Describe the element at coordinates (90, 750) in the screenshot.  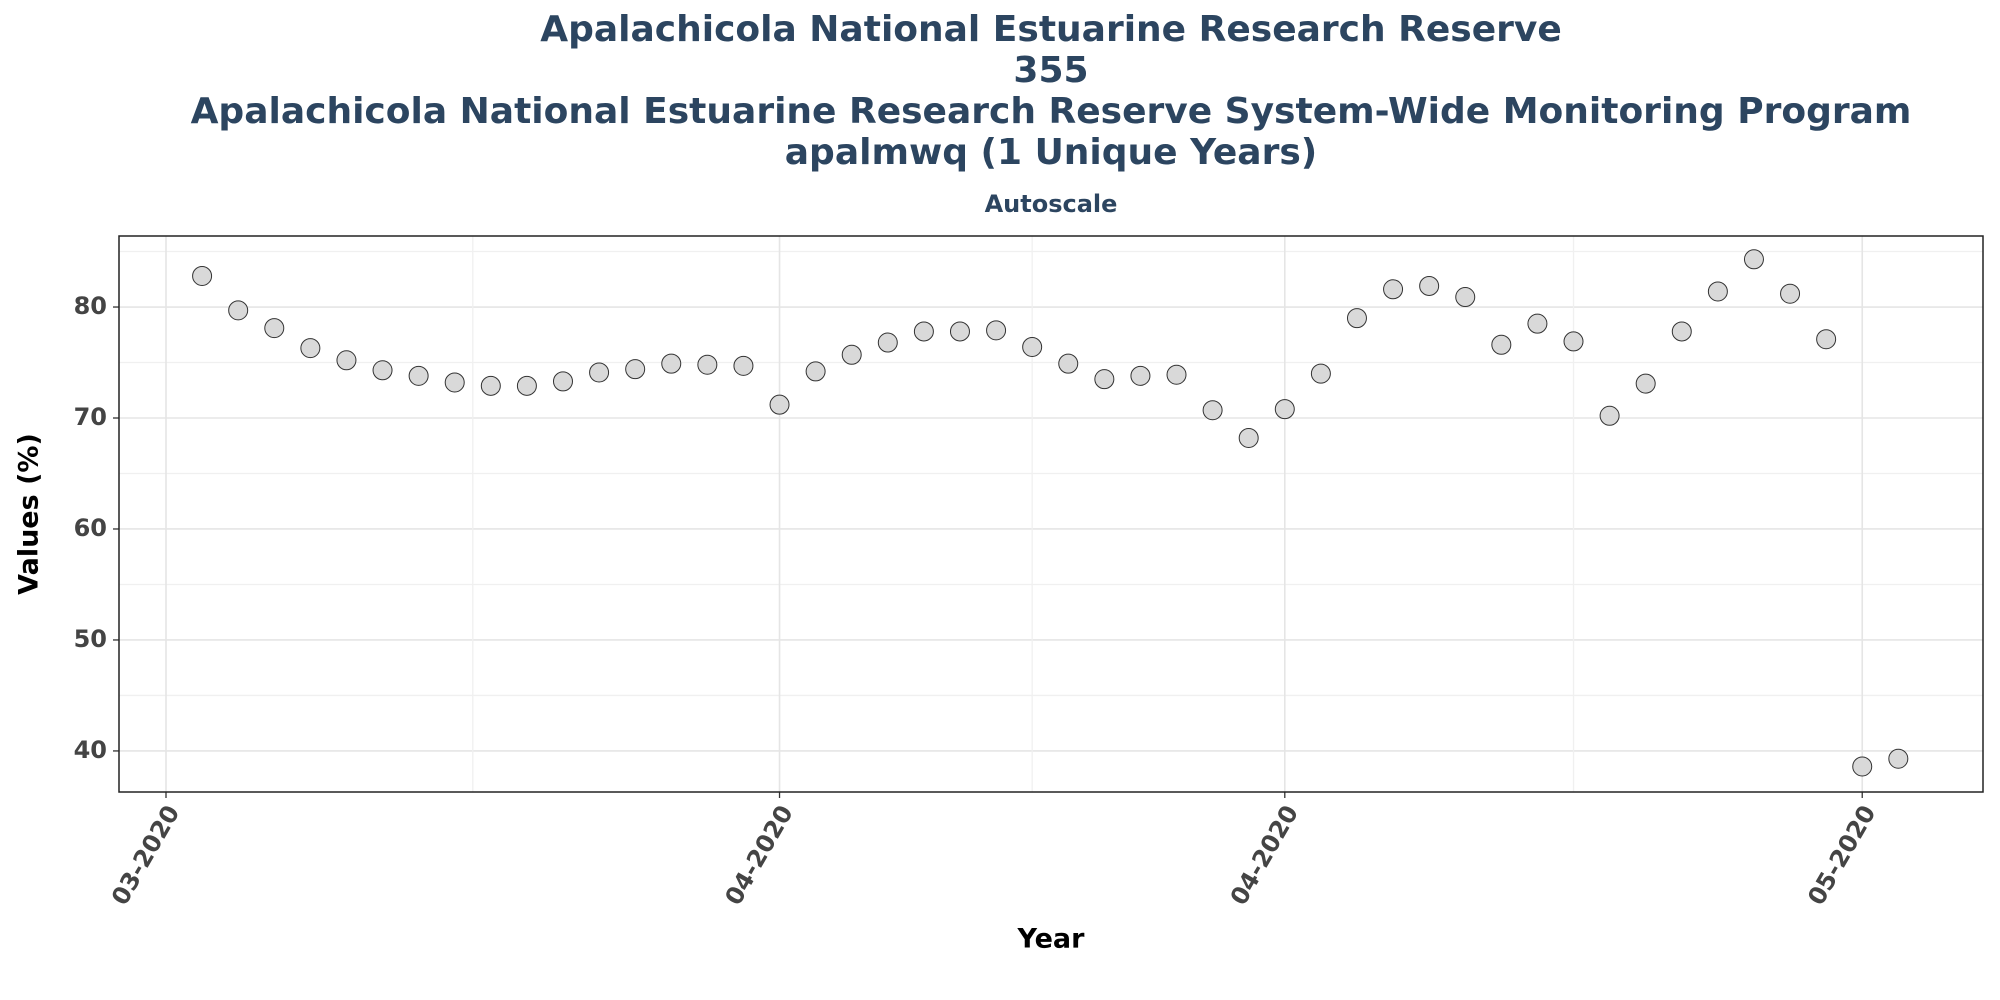
I see `y-tick-label: 40` at that location.